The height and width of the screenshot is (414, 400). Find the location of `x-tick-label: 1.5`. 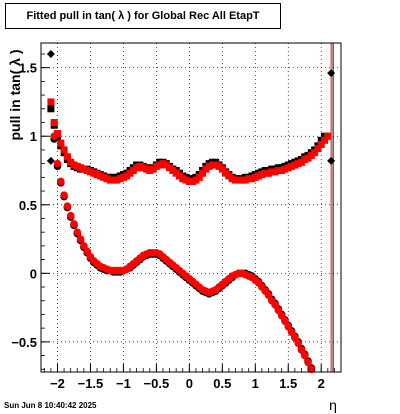

x-tick-label: 1.5 is located at coordinates (288, 383).